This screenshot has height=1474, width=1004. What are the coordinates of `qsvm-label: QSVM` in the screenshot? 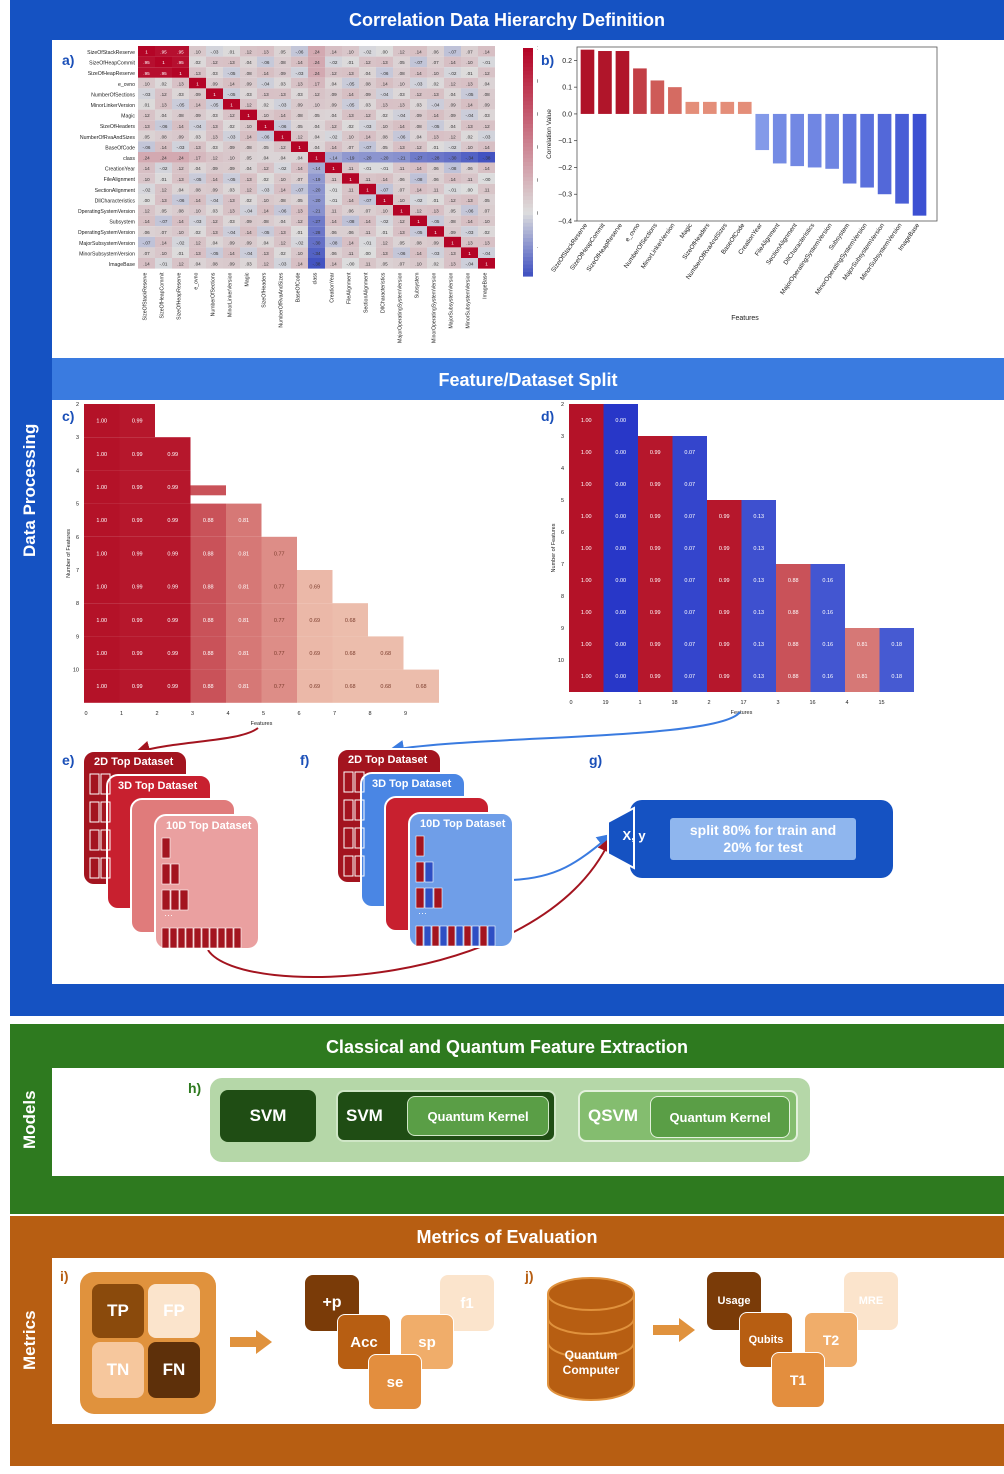 It's located at (613, 1115).